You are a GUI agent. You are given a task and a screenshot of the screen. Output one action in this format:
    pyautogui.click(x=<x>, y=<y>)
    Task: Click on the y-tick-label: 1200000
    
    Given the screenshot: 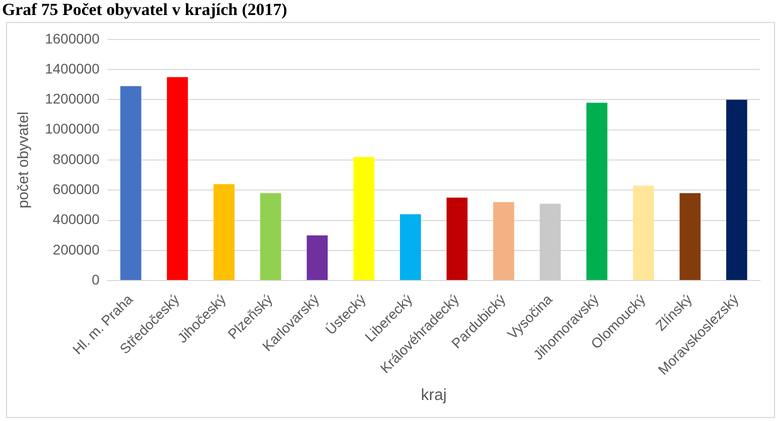 What is the action you would take?
    pyautogui.click(x=72, y=98)
    